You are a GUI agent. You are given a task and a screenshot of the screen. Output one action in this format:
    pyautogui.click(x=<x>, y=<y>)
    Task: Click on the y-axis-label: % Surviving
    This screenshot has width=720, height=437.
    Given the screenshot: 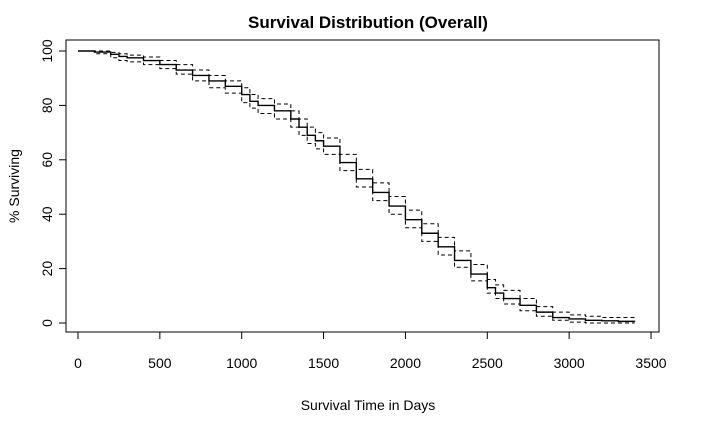 What is the action you would take?
    pyautogui.click(x=14, y=186)
    